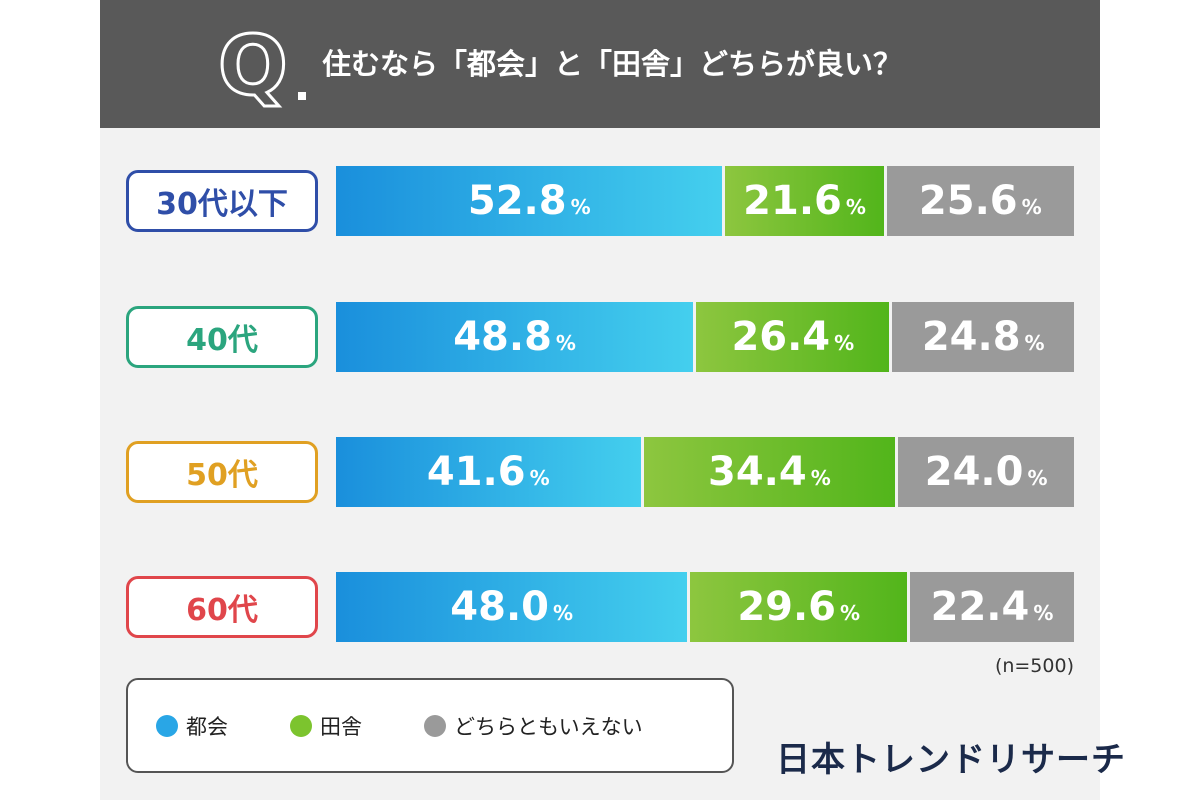  I want to click on legend: 都会 田舎 どちらともいえない, so click(430, 725).